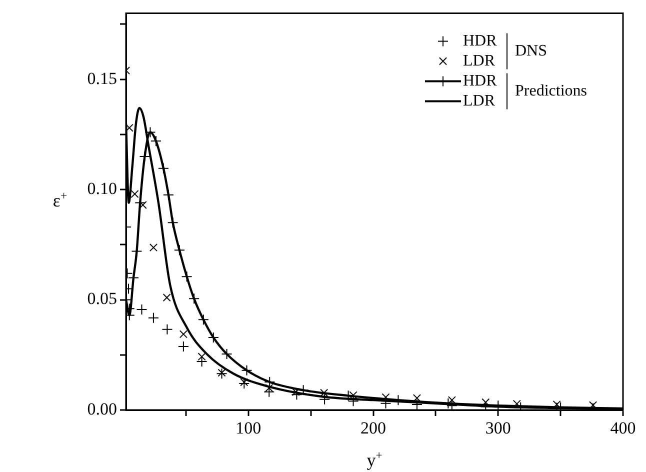  I want to click on y-tick-label: 0.15, so click(102, 78).